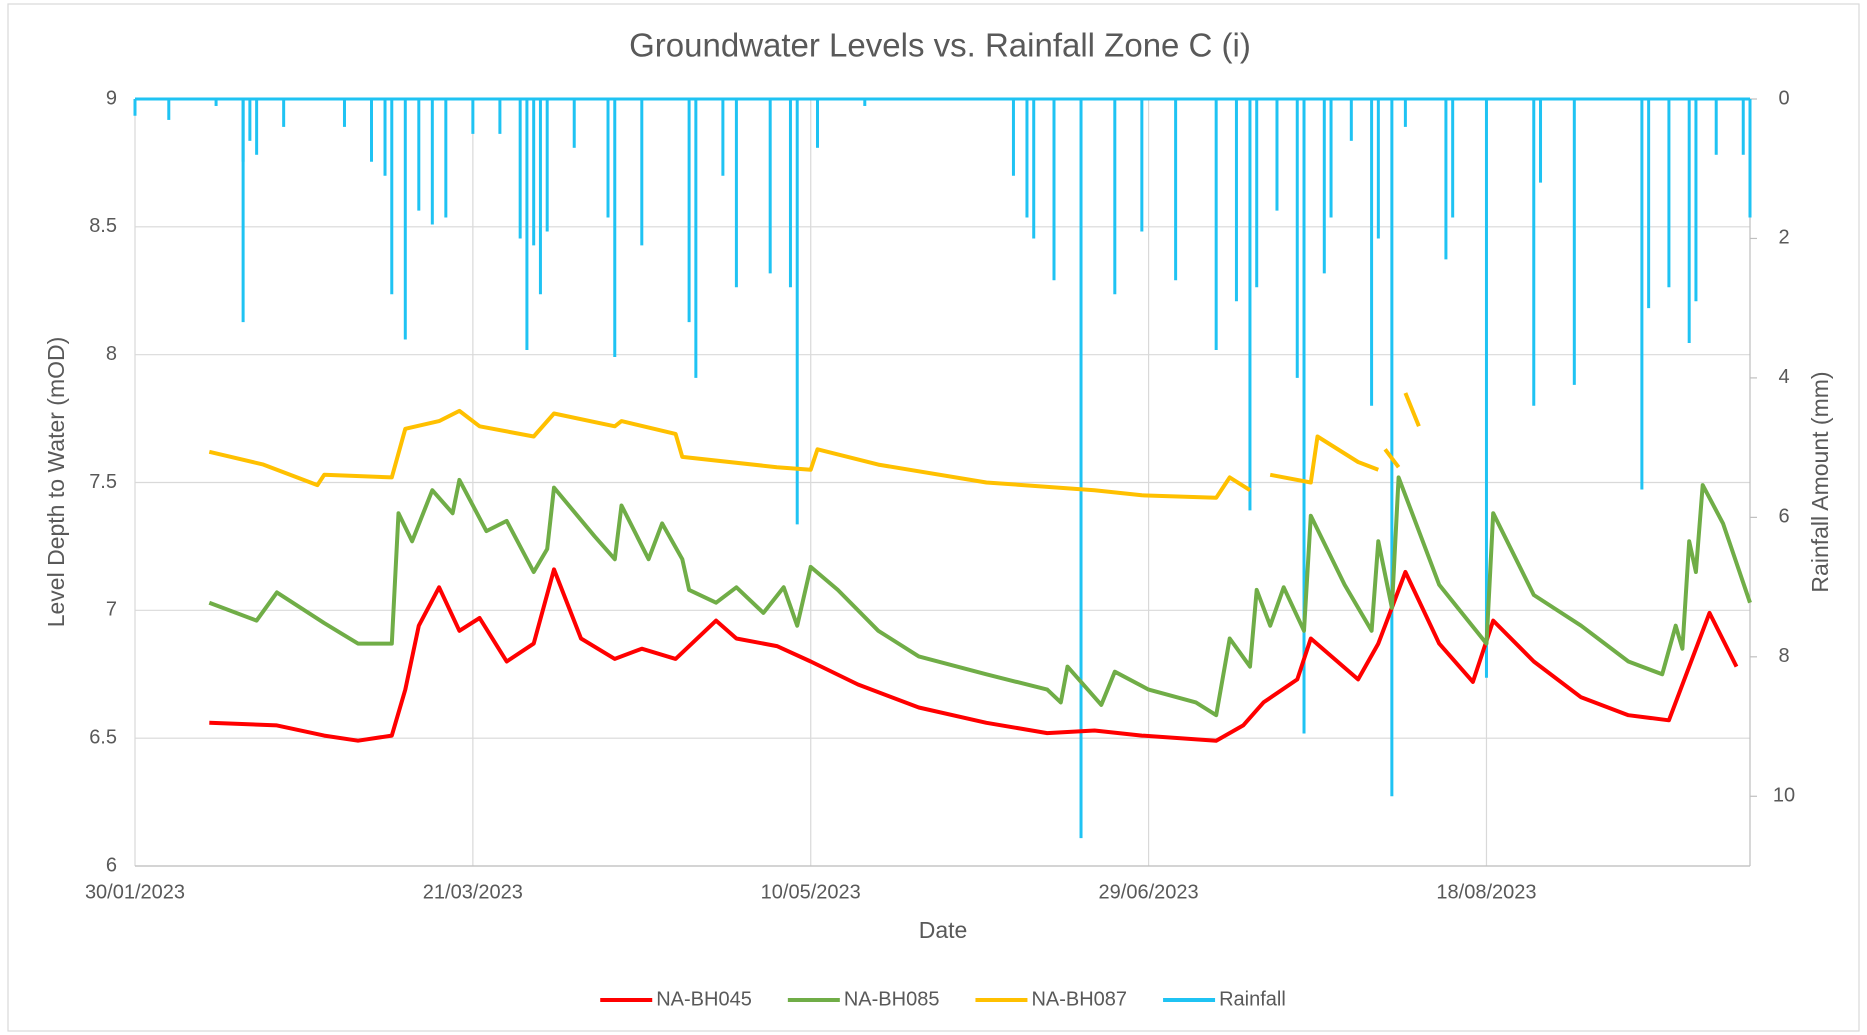 This screenshot has width=1867, height=1035. I want to click on x-tick-label: 10/05/2023, so click(811, 892).